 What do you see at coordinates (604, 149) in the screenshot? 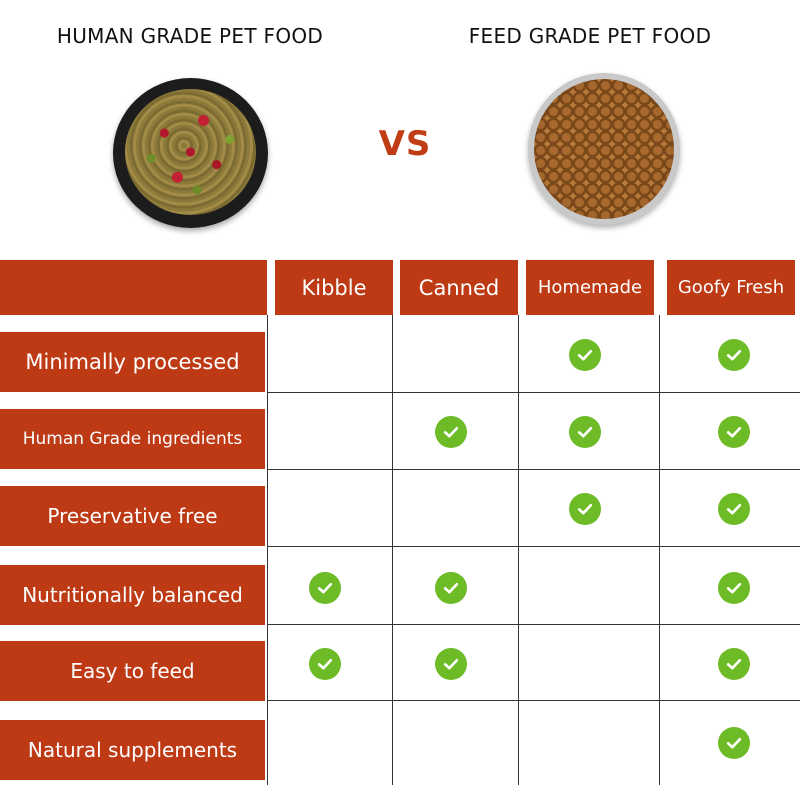
I see `kibble-bowl-image` at bounding box center [604, 149].